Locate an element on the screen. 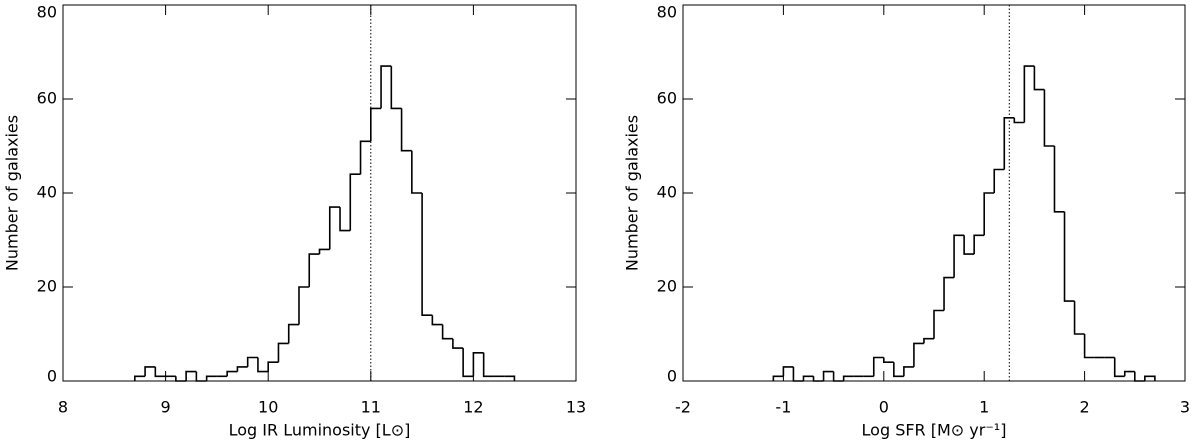 The image size is (1200, 442). x-tick-label: 11 is located at coordinates (371, 407).